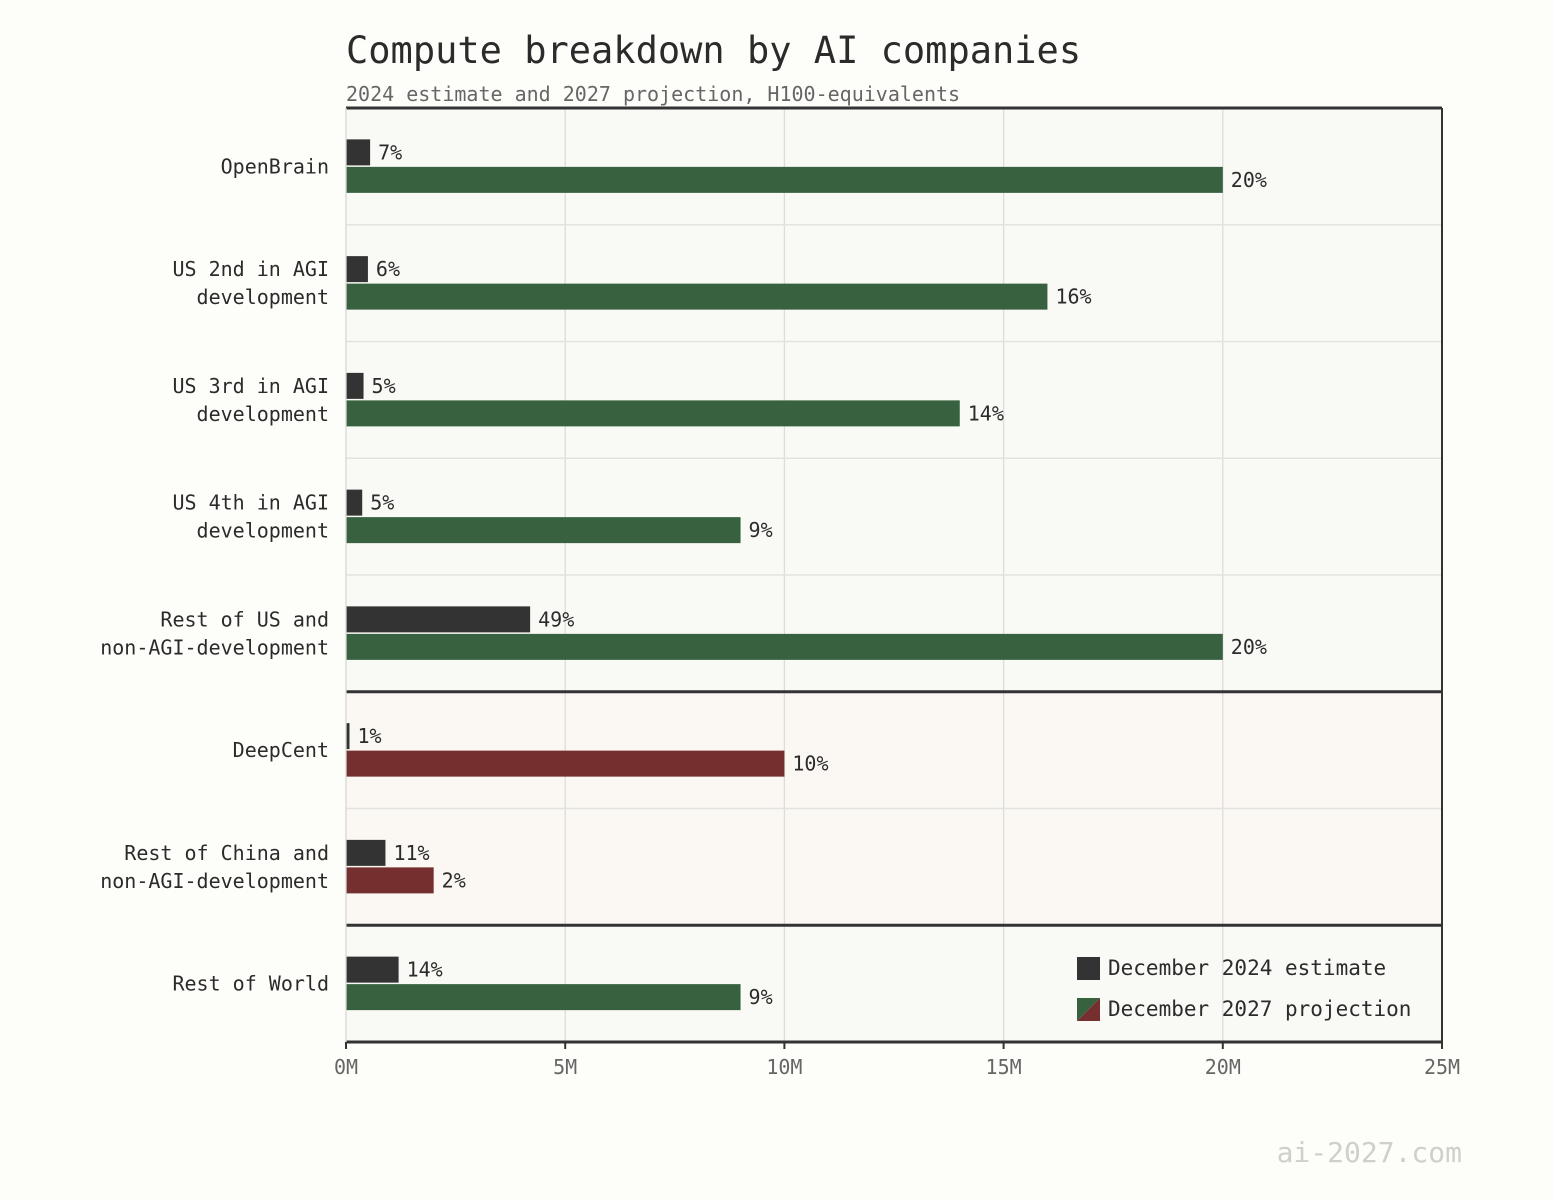 The width and height of the screenshot is (1554, 1200). What do you see at coordinates (250, 269) in the screenshot?
I see `category-label-1-0: US 2nd in AGI` at bounding box center [250, 269].